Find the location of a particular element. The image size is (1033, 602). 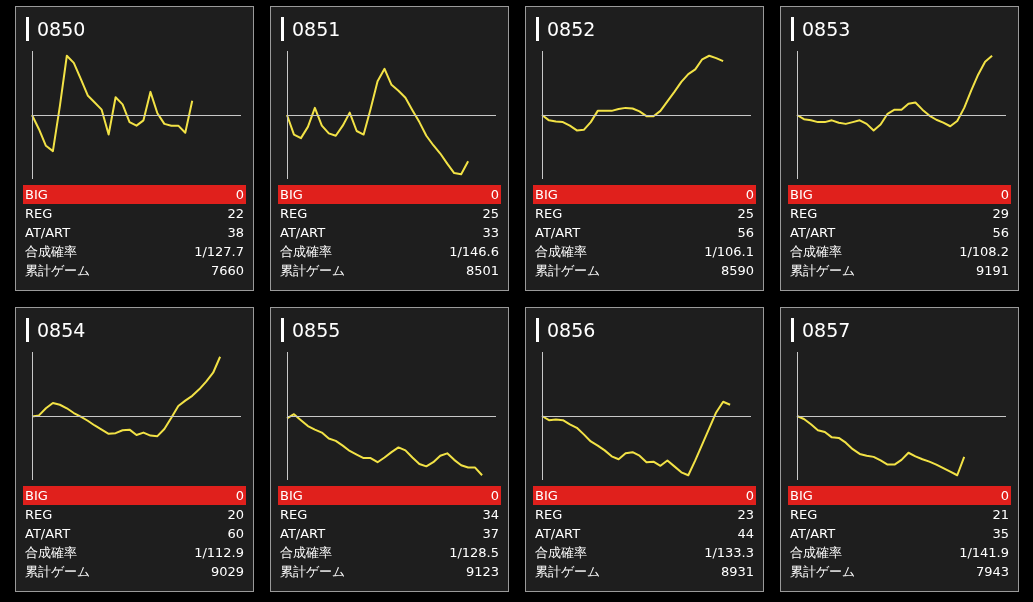

chart-title: 0855 is located at coordinates (311, 330).